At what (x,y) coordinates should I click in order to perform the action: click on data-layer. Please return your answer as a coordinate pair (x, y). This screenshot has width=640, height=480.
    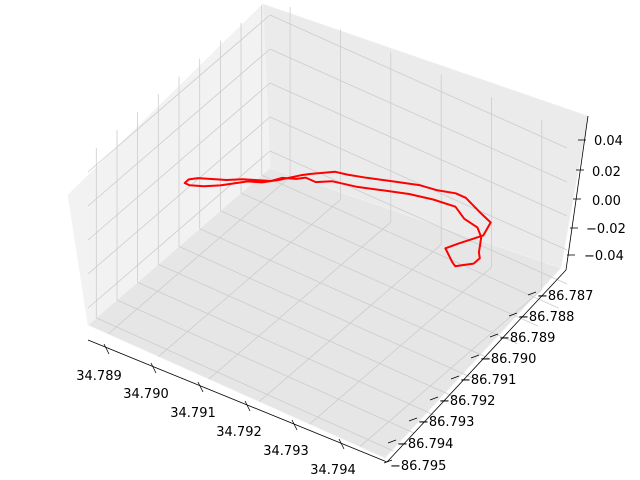
    Looking at the image, I should click on (337, 219).